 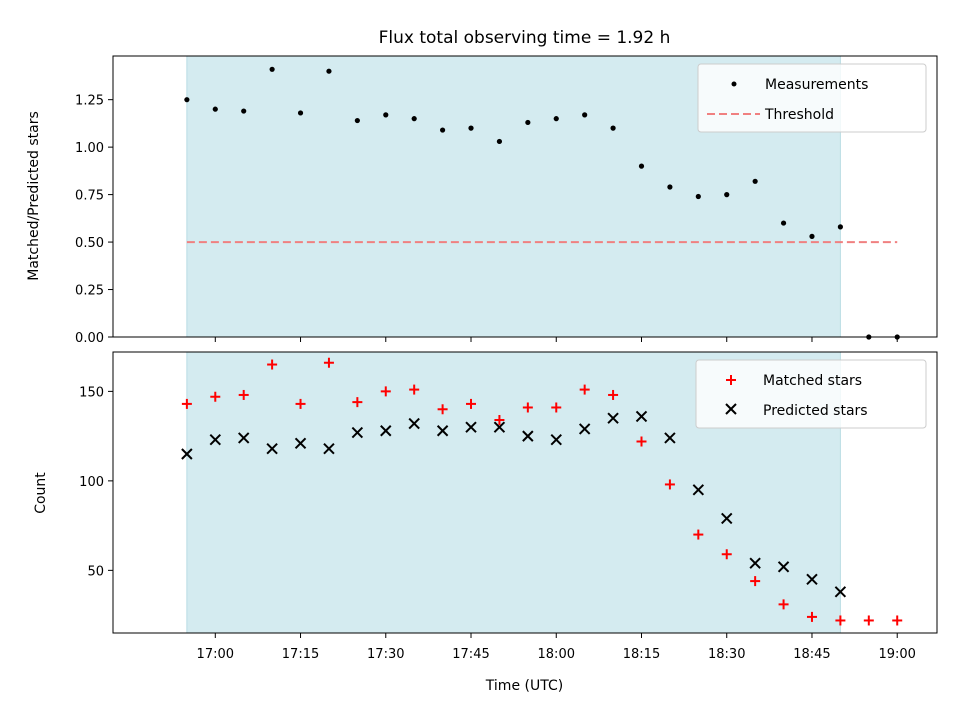 What do you see at coordinates (524, 686) in the screenshot?
I see `x-axis-label: Time (UTC)` at bounding box center [524, 686].